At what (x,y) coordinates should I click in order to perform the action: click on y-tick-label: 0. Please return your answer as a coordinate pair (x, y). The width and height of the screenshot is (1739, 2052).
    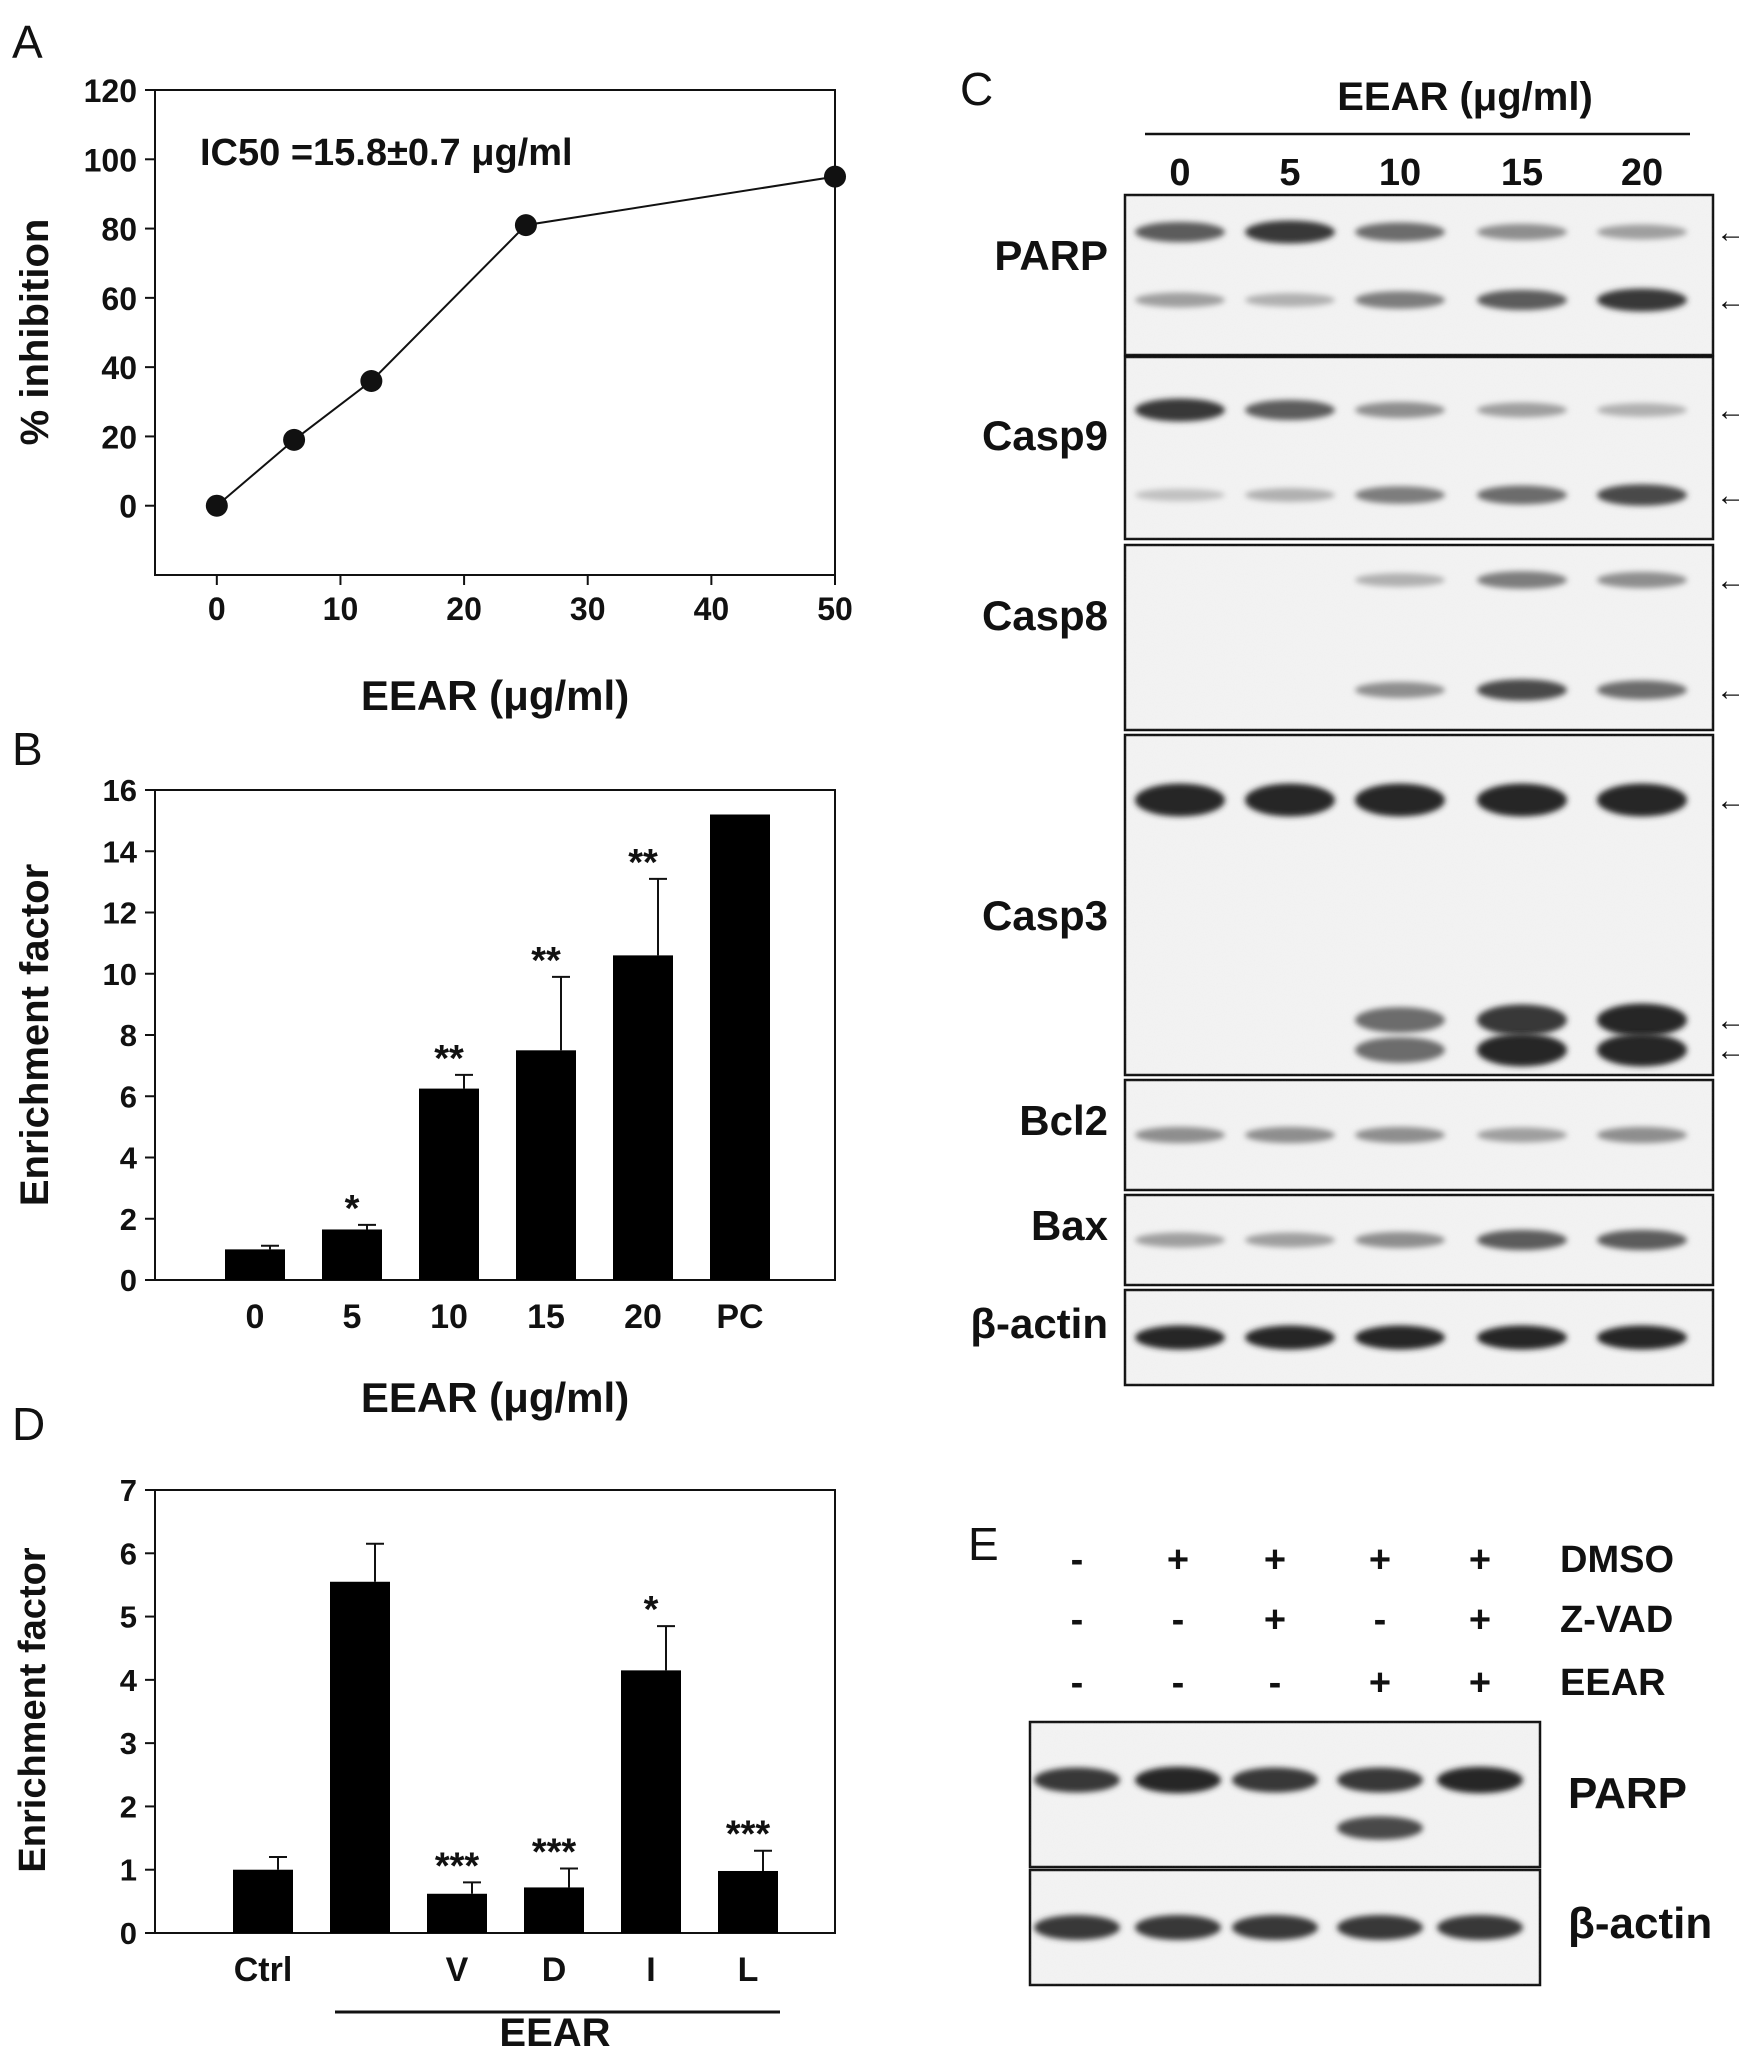
    Looking at the image, I should click on (128, 507).